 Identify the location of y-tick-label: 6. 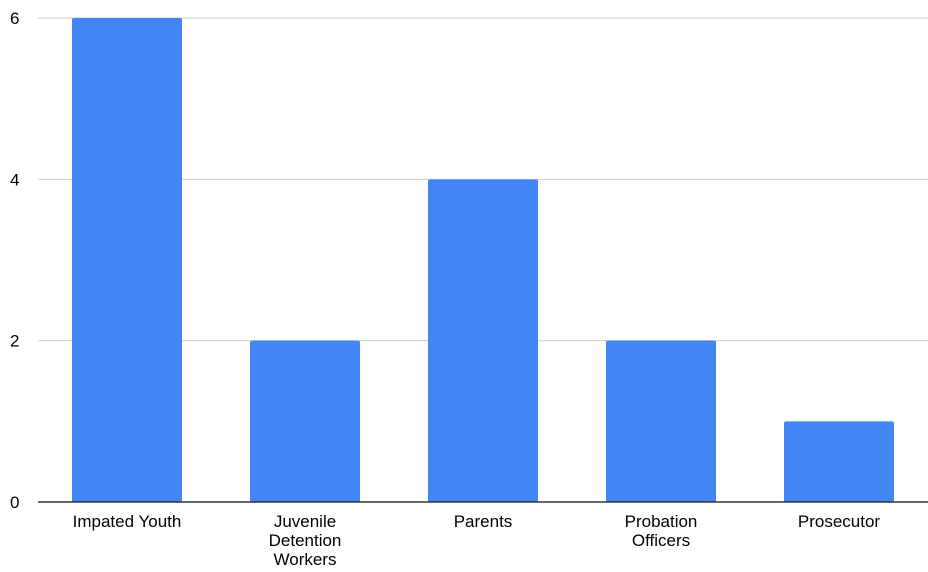
(14, 18).